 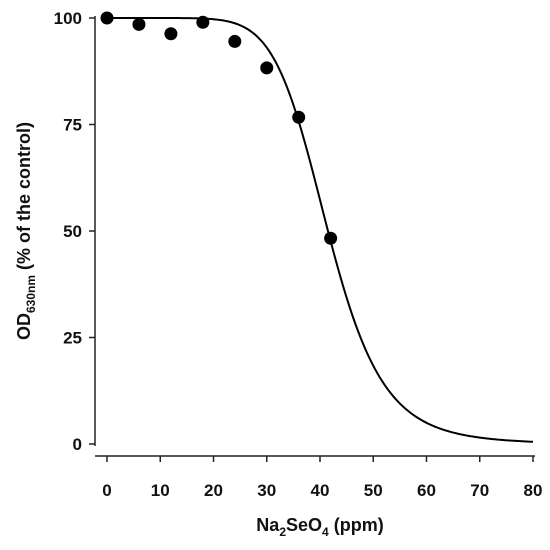 What do you see at coordinates (426, 490) in the screenshot?
I see `x-tick-label: 60` at bounding box center [426, 490].